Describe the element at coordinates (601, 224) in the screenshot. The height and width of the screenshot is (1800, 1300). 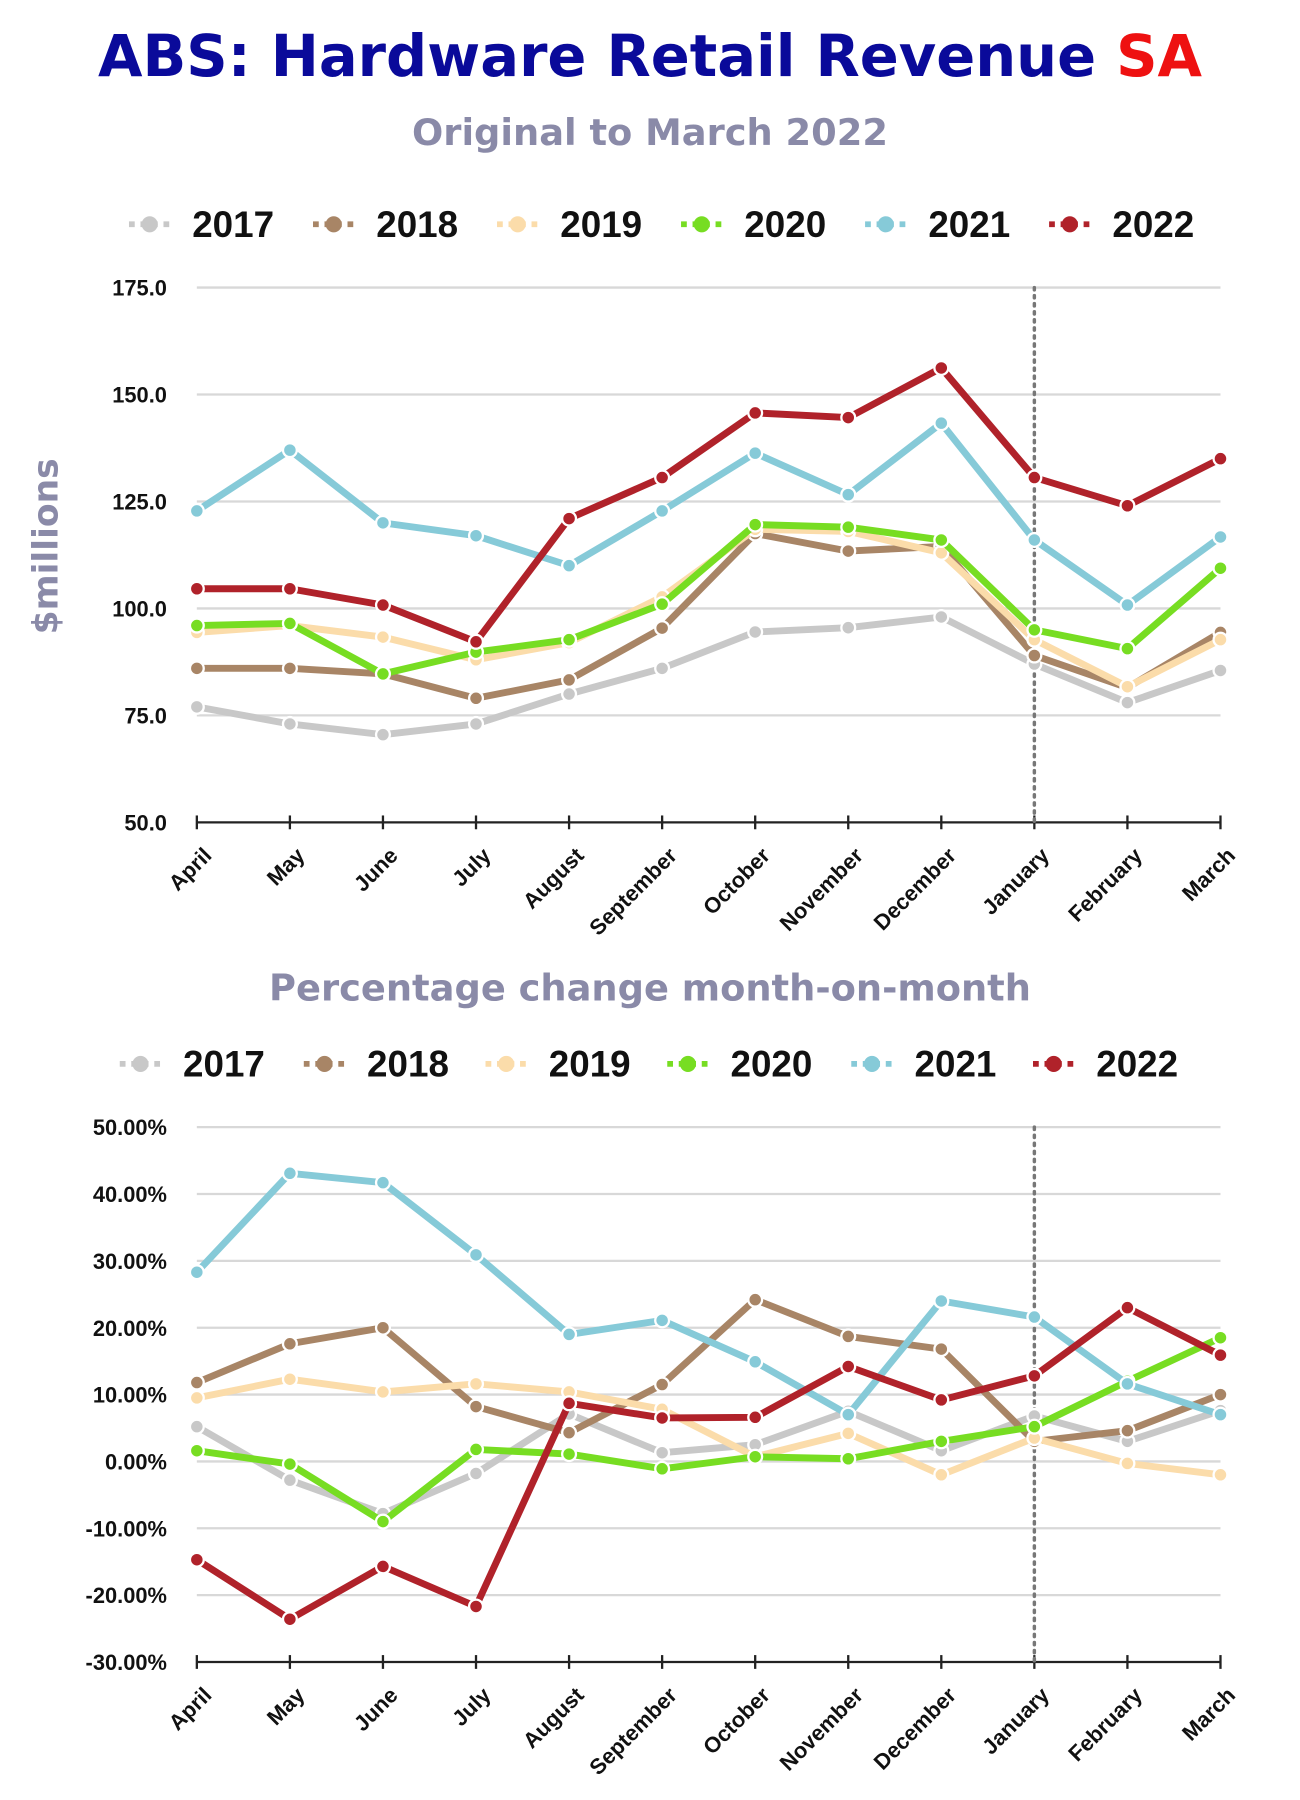
I see `legend-label: 2019` at that location.